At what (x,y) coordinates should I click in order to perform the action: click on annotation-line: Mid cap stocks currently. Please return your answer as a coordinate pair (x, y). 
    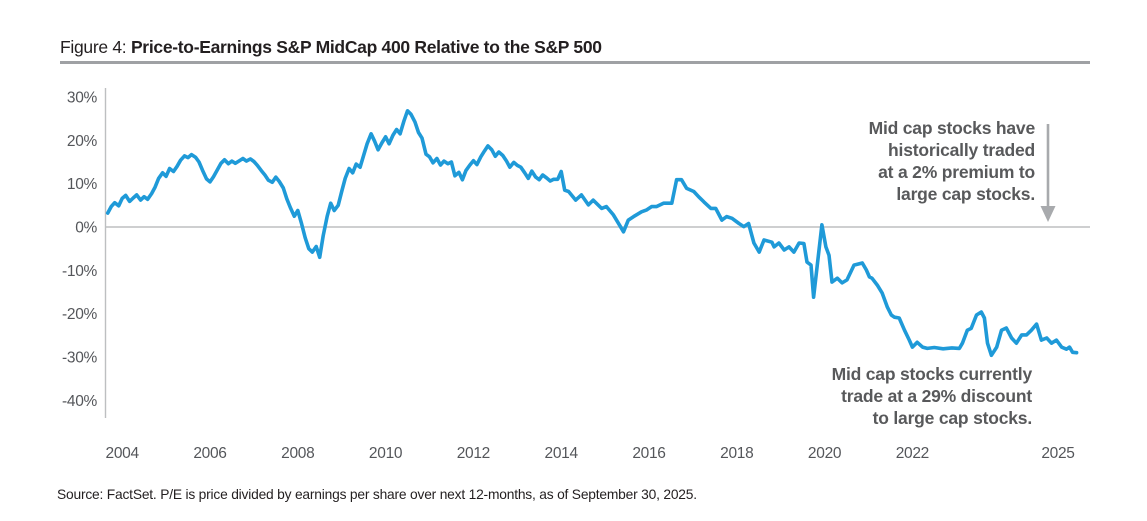
    Looking at the image, I should click on (932, 374).